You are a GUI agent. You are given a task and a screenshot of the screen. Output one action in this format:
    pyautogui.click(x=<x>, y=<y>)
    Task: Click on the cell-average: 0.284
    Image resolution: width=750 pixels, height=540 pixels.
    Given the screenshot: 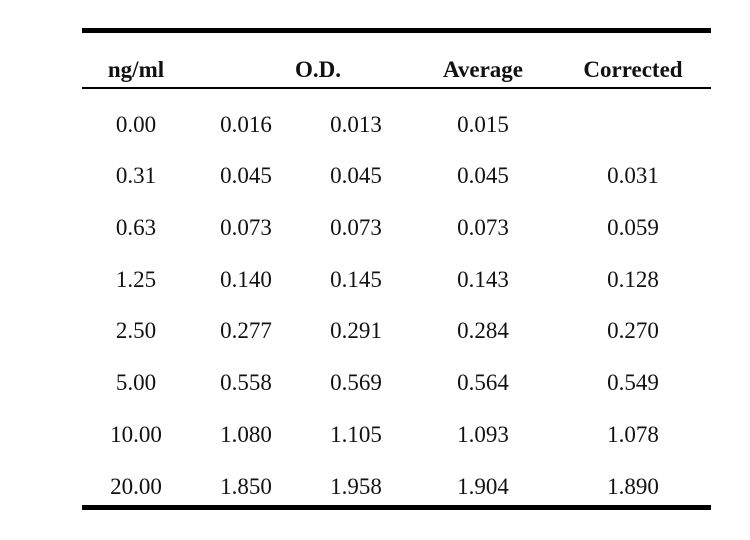 What is the action you would take?
    pyautogui.click(x=483, y=330)
    